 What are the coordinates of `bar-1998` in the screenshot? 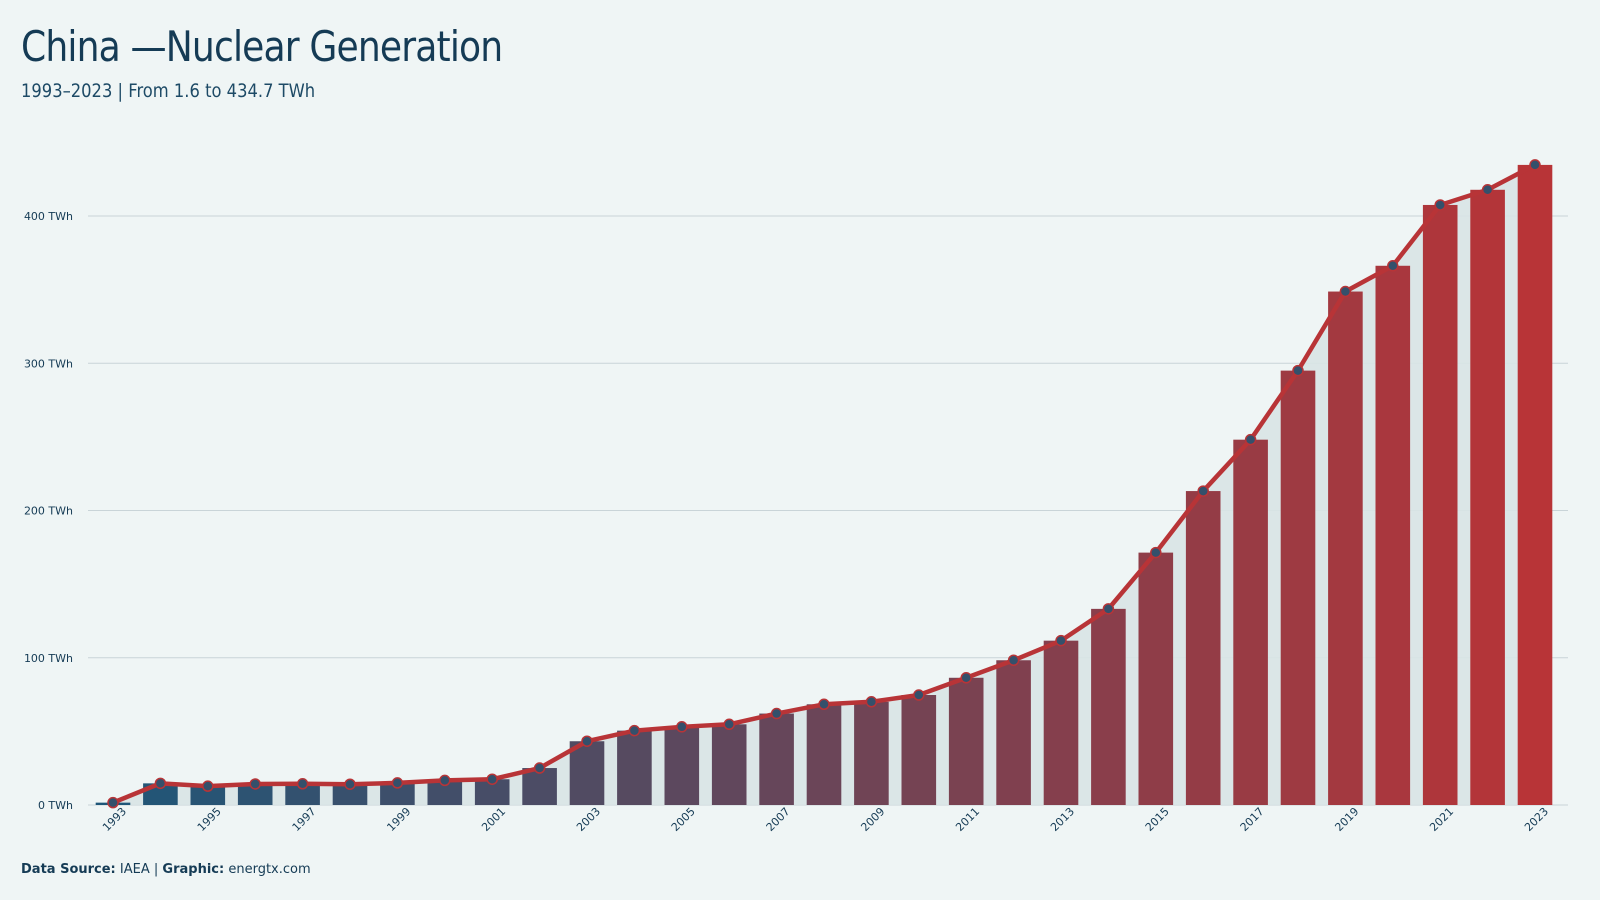 It's located at (350, 794).